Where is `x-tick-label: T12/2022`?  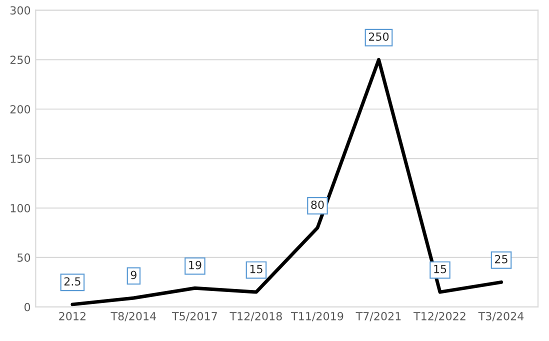
x-tick-label: T12/2022 is located at coordinates (439, 317).